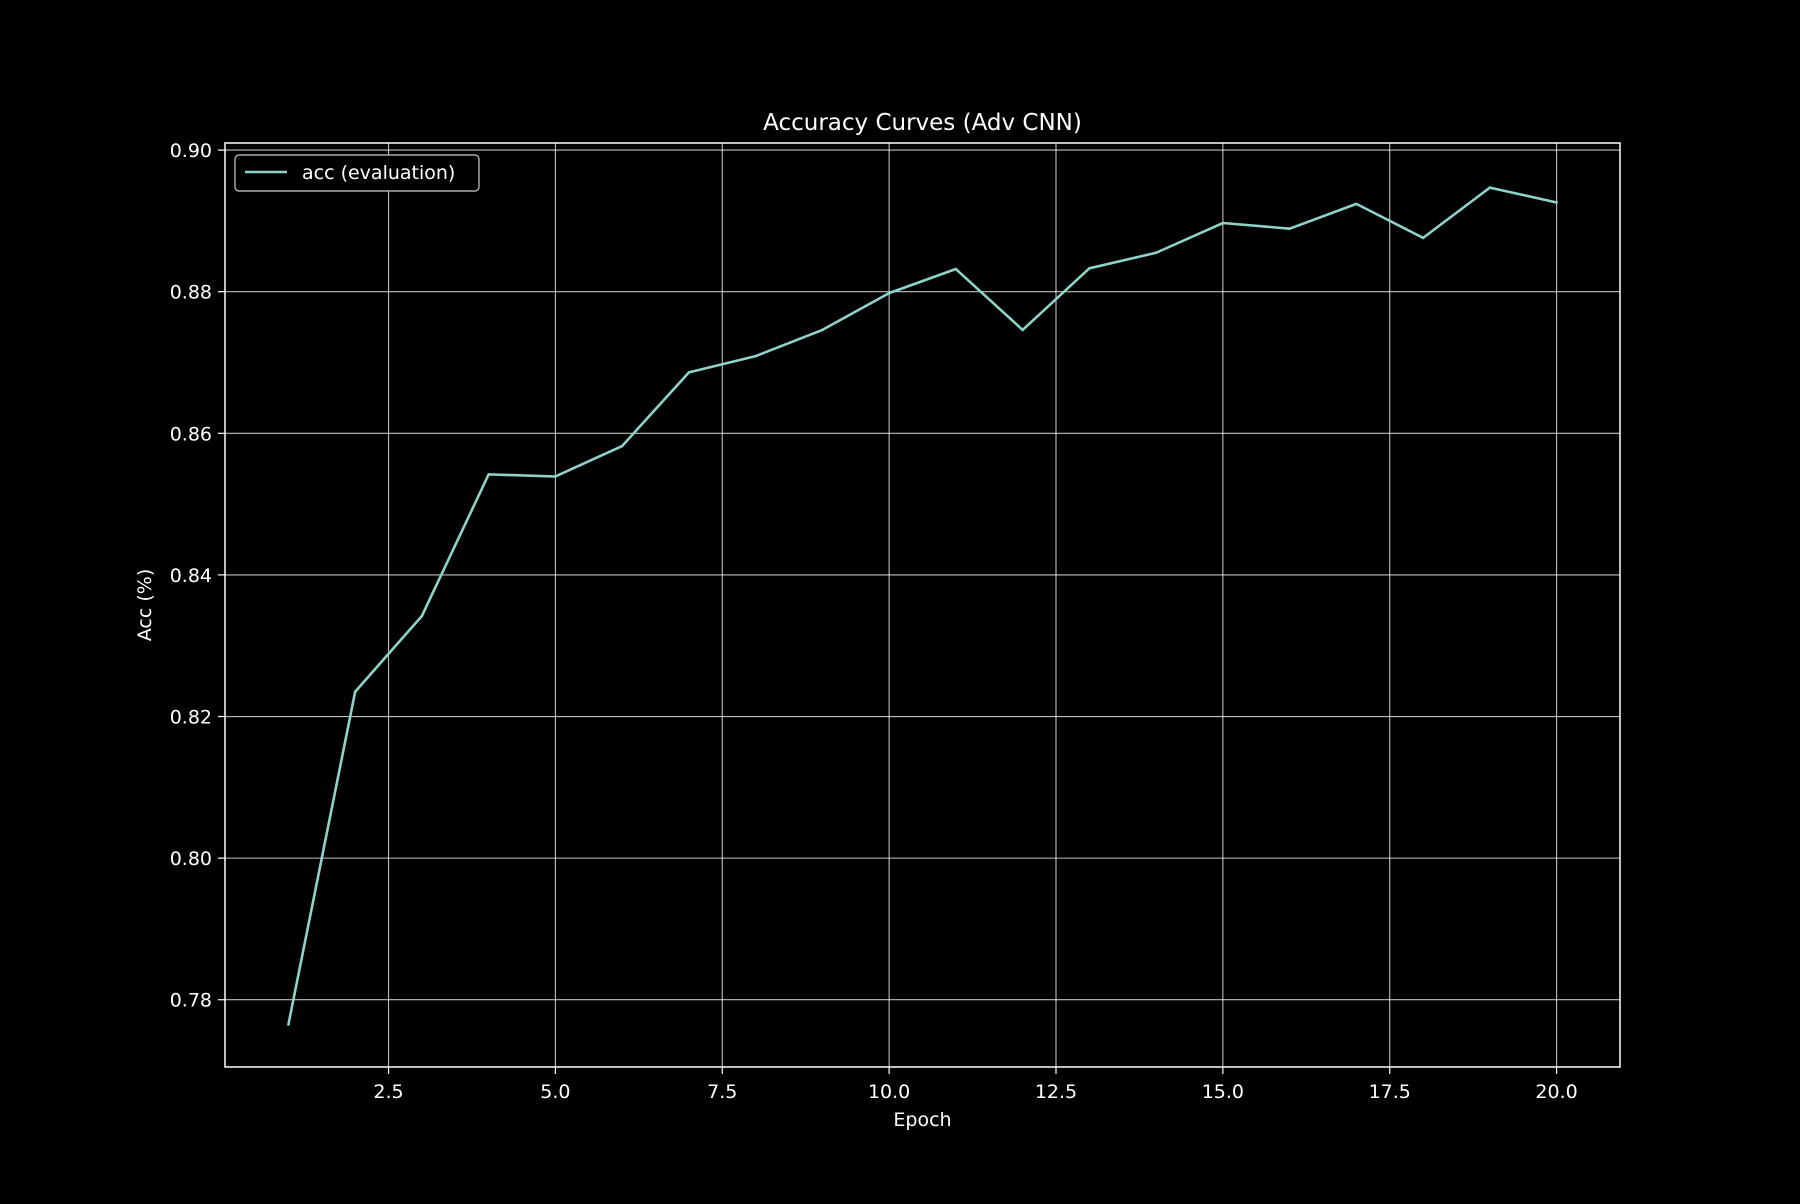 The height and width of the screenshot is (1204, 1800). I want to click on y-tick-label: 0.80, so click(191, 859).